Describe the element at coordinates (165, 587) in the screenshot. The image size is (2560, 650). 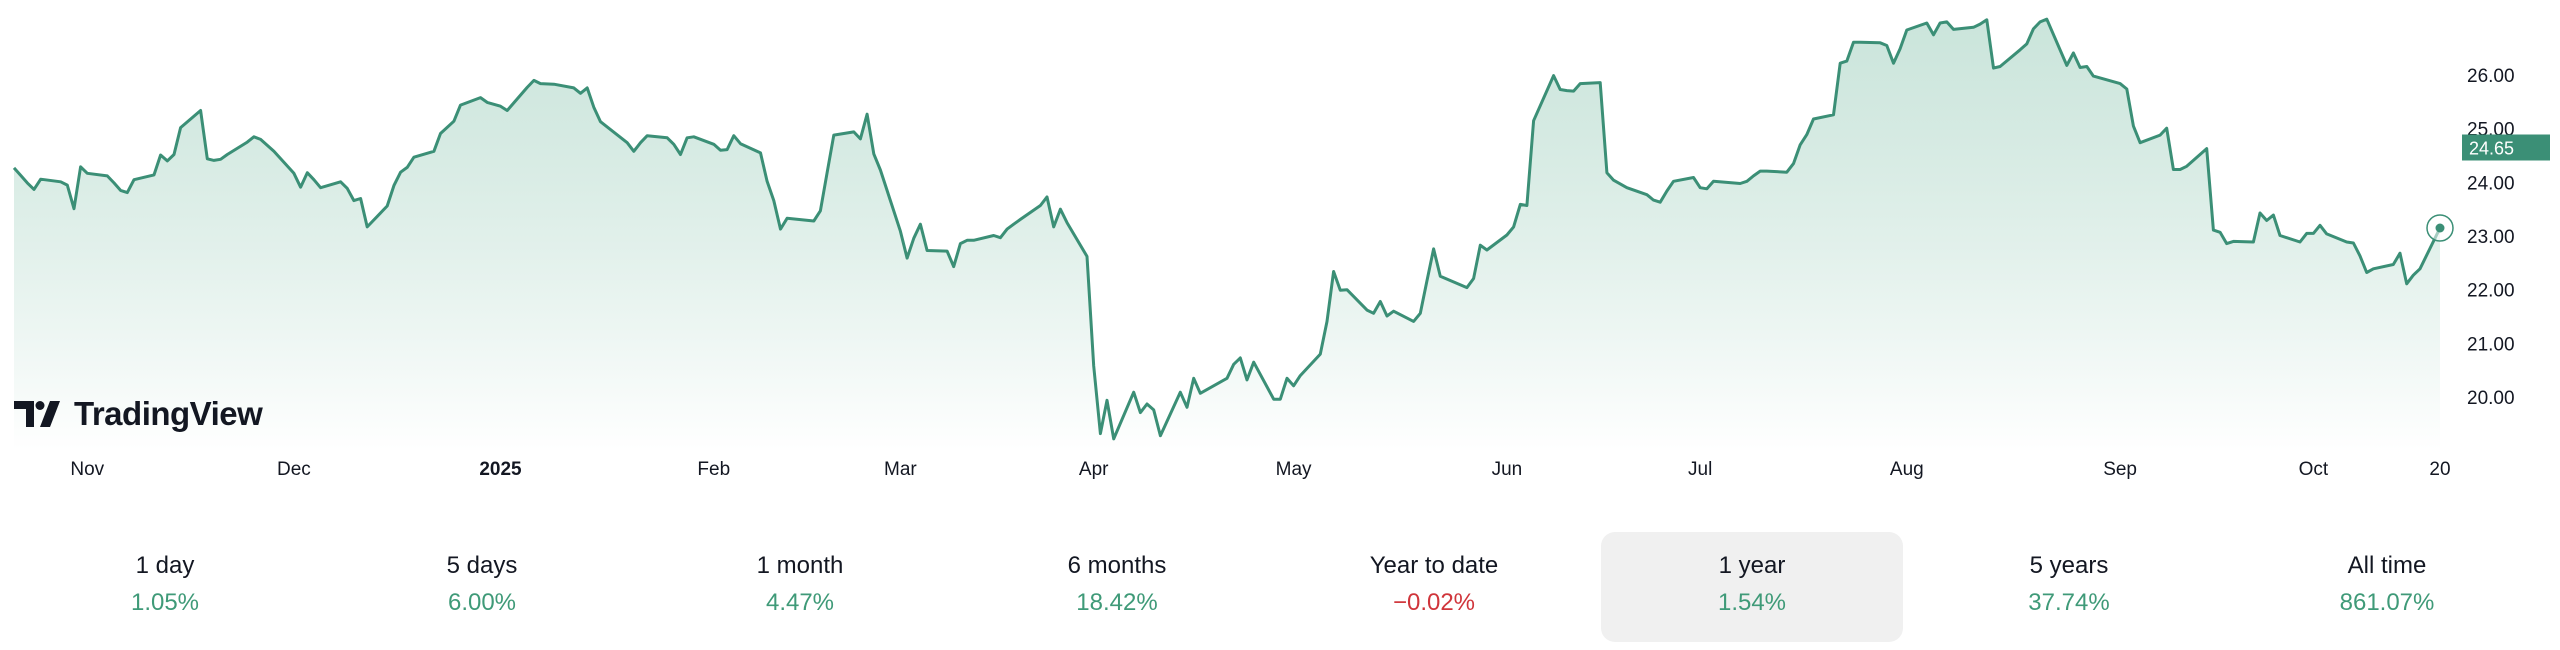
I see `period-button: 1 day 1.05%` at that location.